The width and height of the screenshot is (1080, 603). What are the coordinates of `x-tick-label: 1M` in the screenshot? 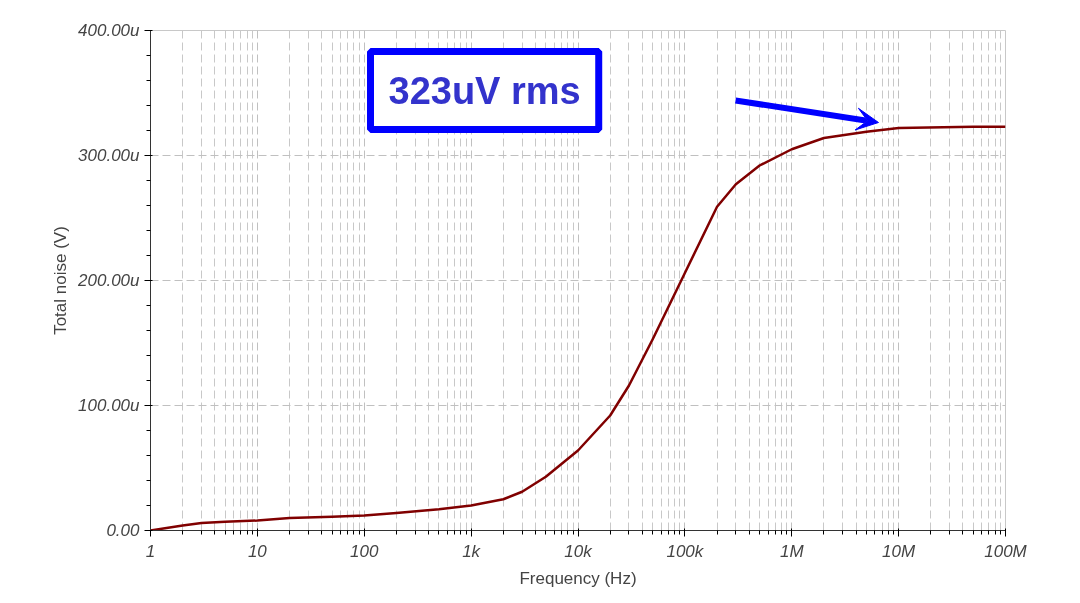 It's located at (792, 551).